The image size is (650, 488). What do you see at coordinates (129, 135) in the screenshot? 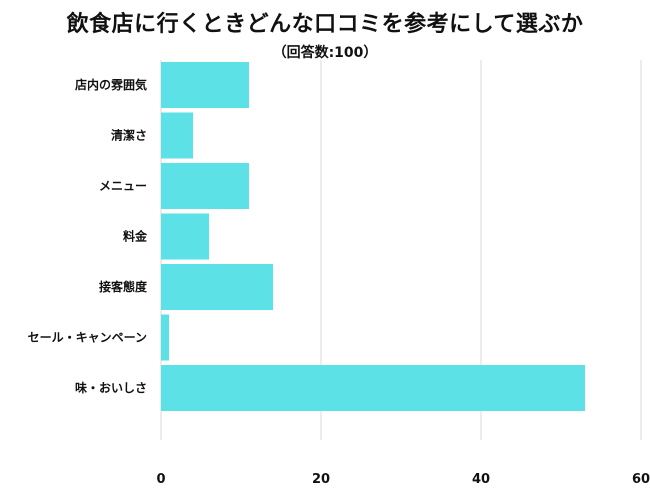
I see `category-label: 清潔さ` at bounding box center [129, 135].